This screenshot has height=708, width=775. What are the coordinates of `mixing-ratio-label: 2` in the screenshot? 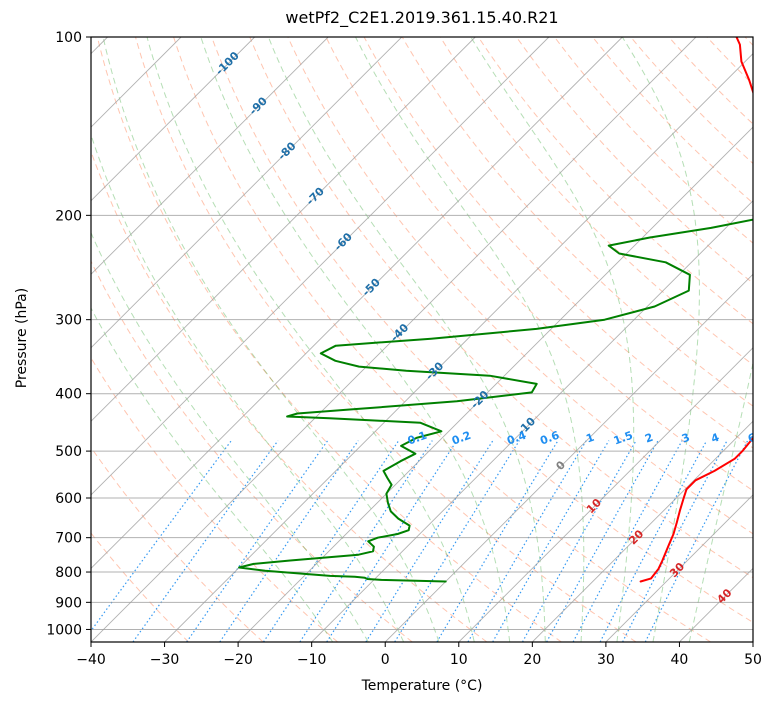 It's located at (649, 438).